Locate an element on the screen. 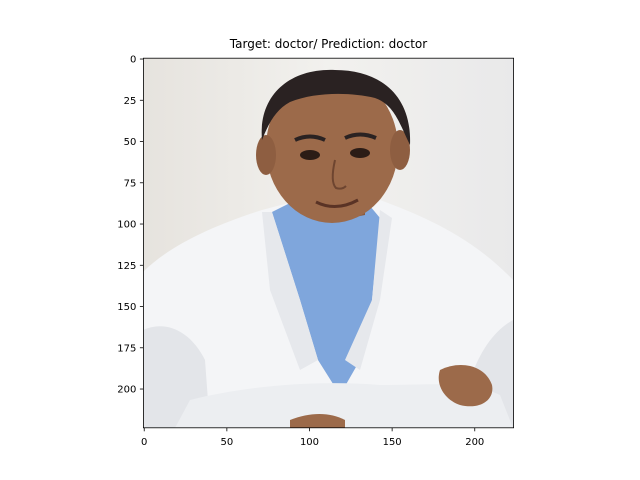 This screenshot has height=480, width=640. chart-title: Target: doctor/ Prediction: doctor is located at coordinates (328, 44).